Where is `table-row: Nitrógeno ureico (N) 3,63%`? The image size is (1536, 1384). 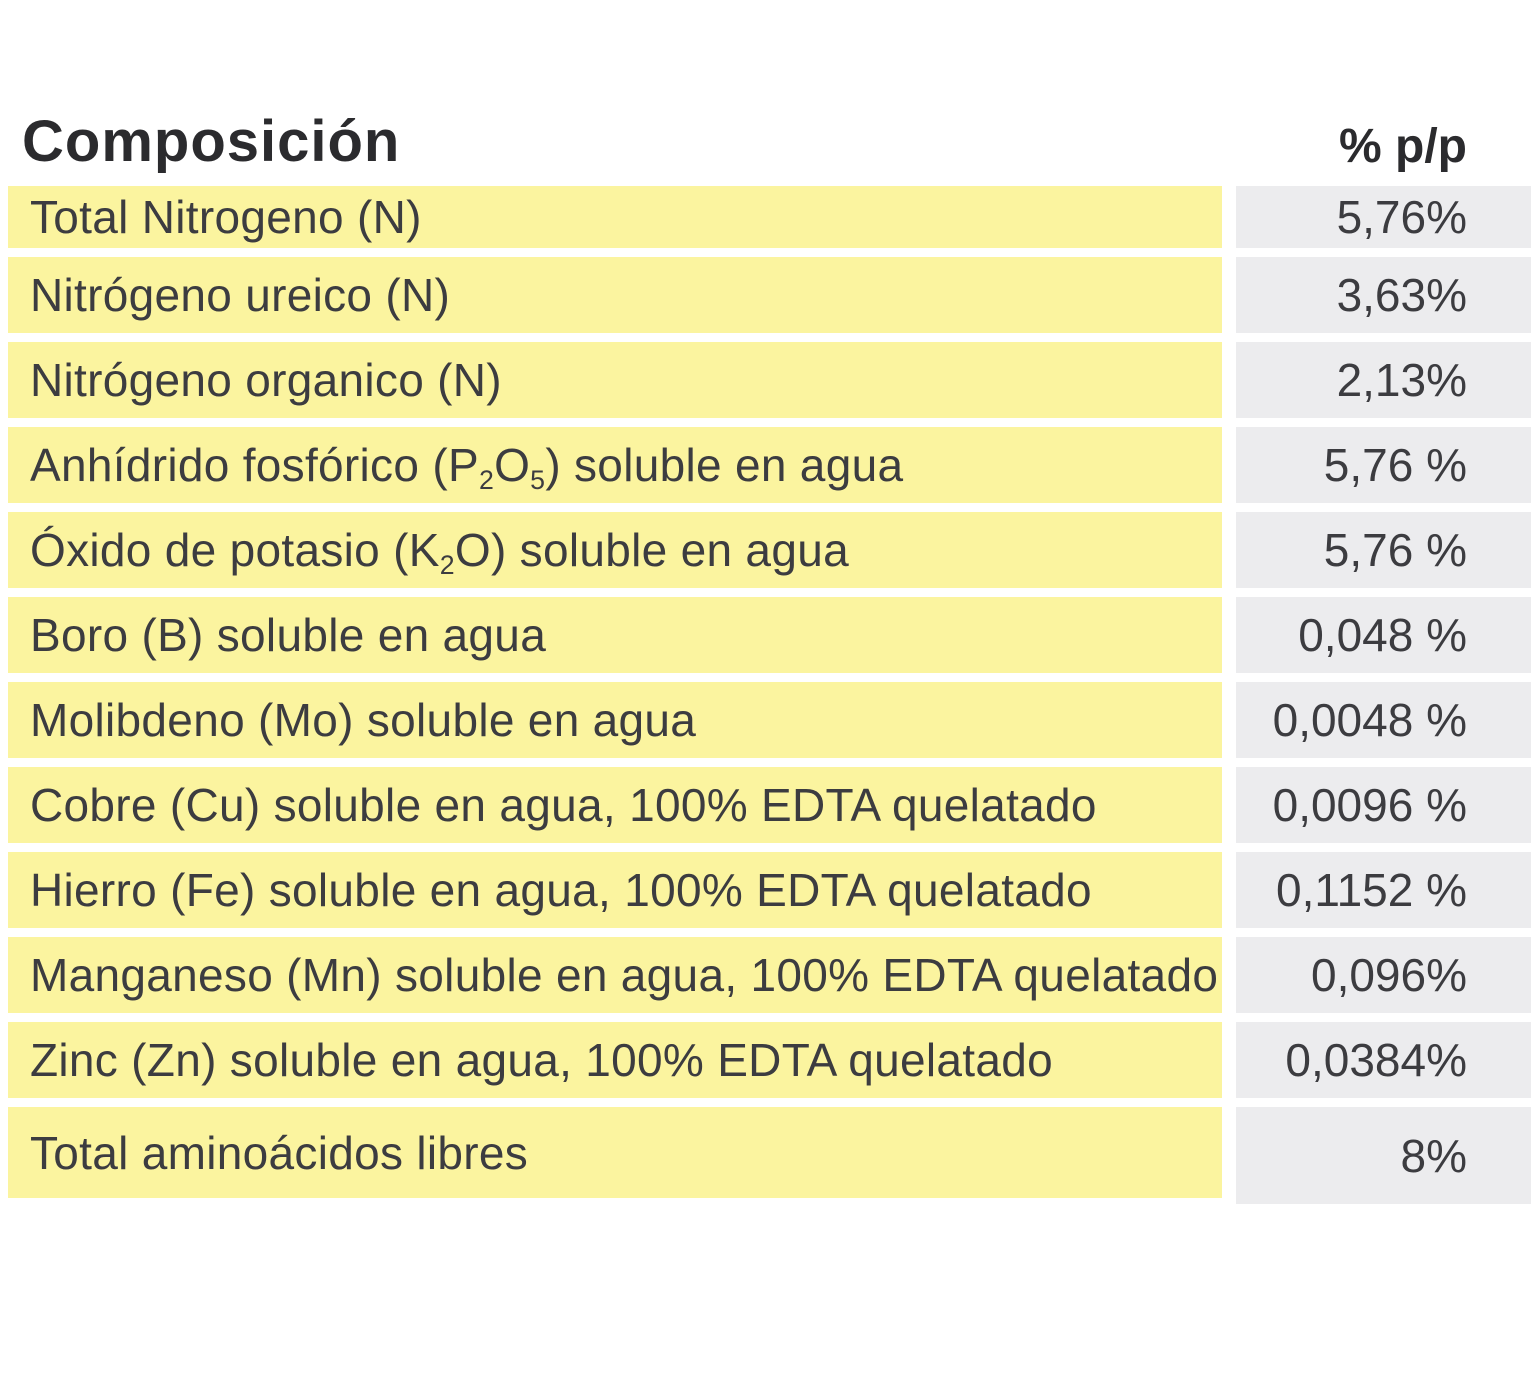
table-row: Nitrógeno ureico (N) 3,63% is located at coordinates (772, 295).